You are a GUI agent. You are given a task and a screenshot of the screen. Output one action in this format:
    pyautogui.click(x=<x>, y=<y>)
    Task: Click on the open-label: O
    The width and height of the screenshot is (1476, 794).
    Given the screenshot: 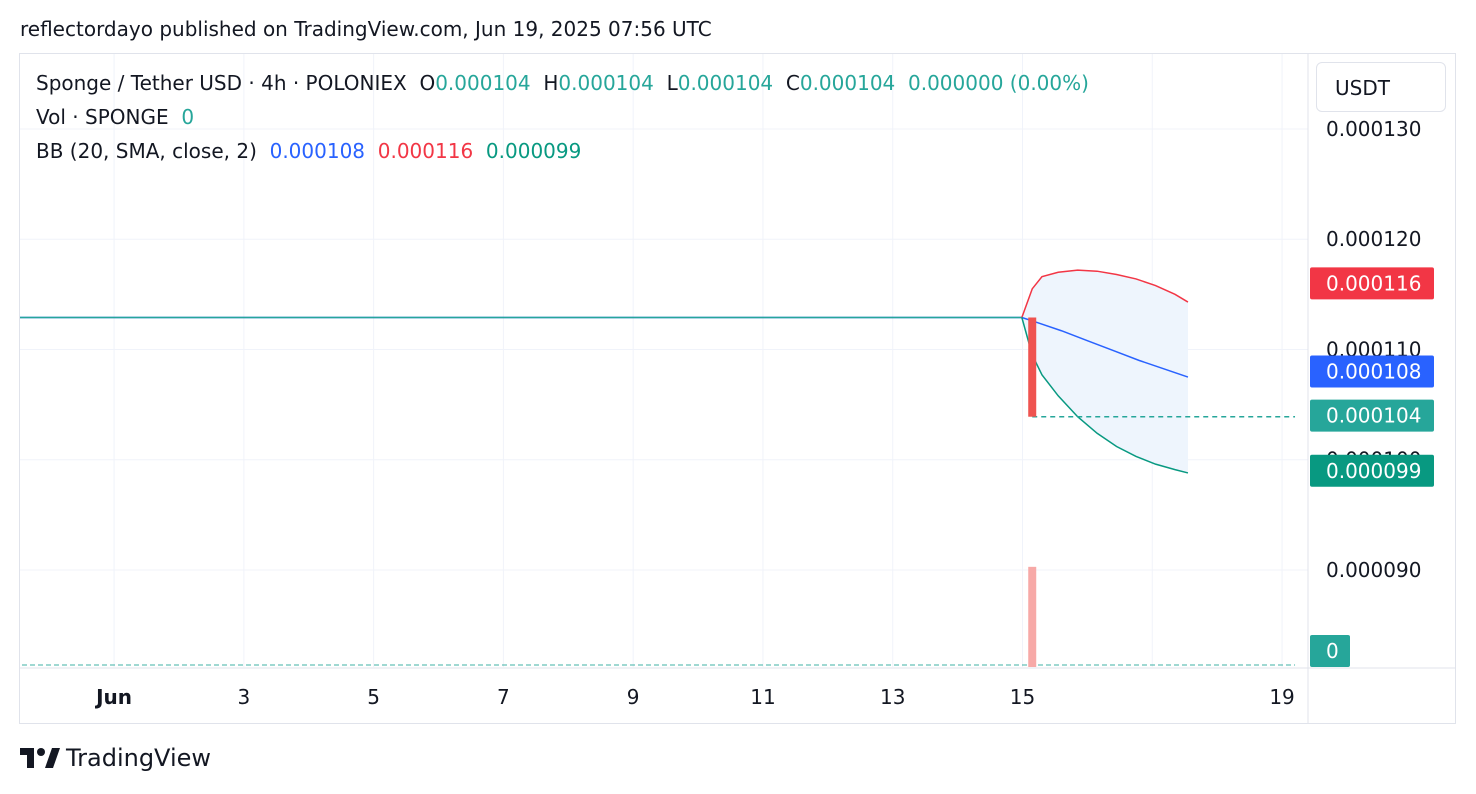 What is the action you would take?
    pyautogui.click(x=427, y=83)
    